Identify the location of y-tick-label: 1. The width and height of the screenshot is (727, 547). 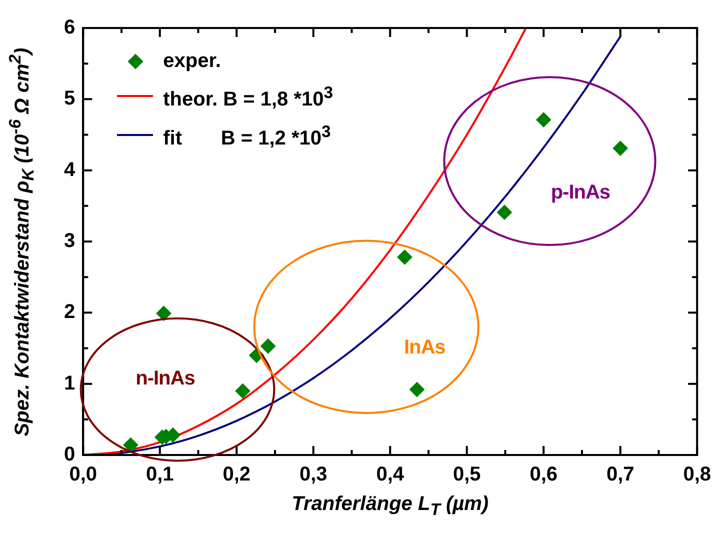
(70, 383).